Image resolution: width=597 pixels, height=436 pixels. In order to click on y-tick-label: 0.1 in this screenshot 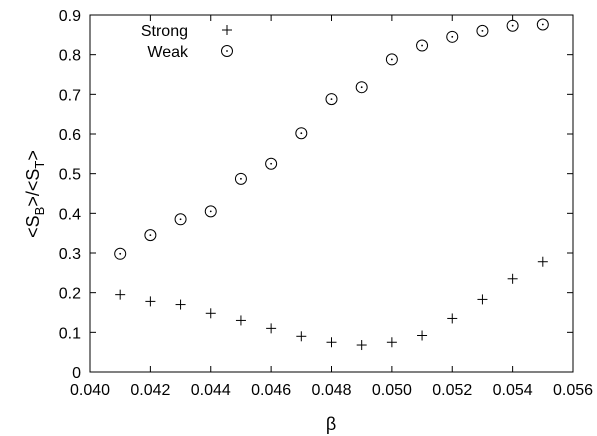, I will do `click(70, 333)`.